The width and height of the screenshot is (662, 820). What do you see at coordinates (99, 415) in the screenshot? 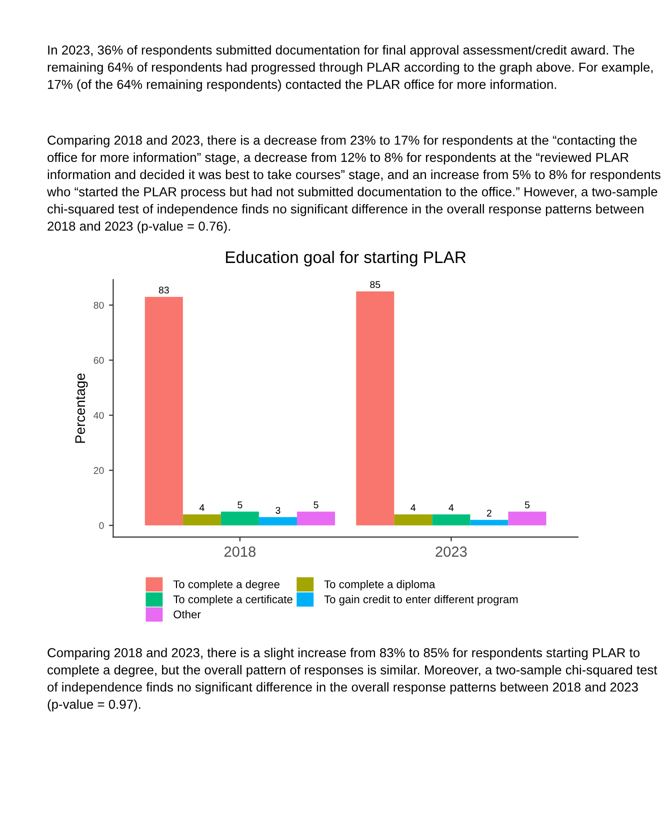
I see `y-tick-label: 40` at bounding box center [99, 415].